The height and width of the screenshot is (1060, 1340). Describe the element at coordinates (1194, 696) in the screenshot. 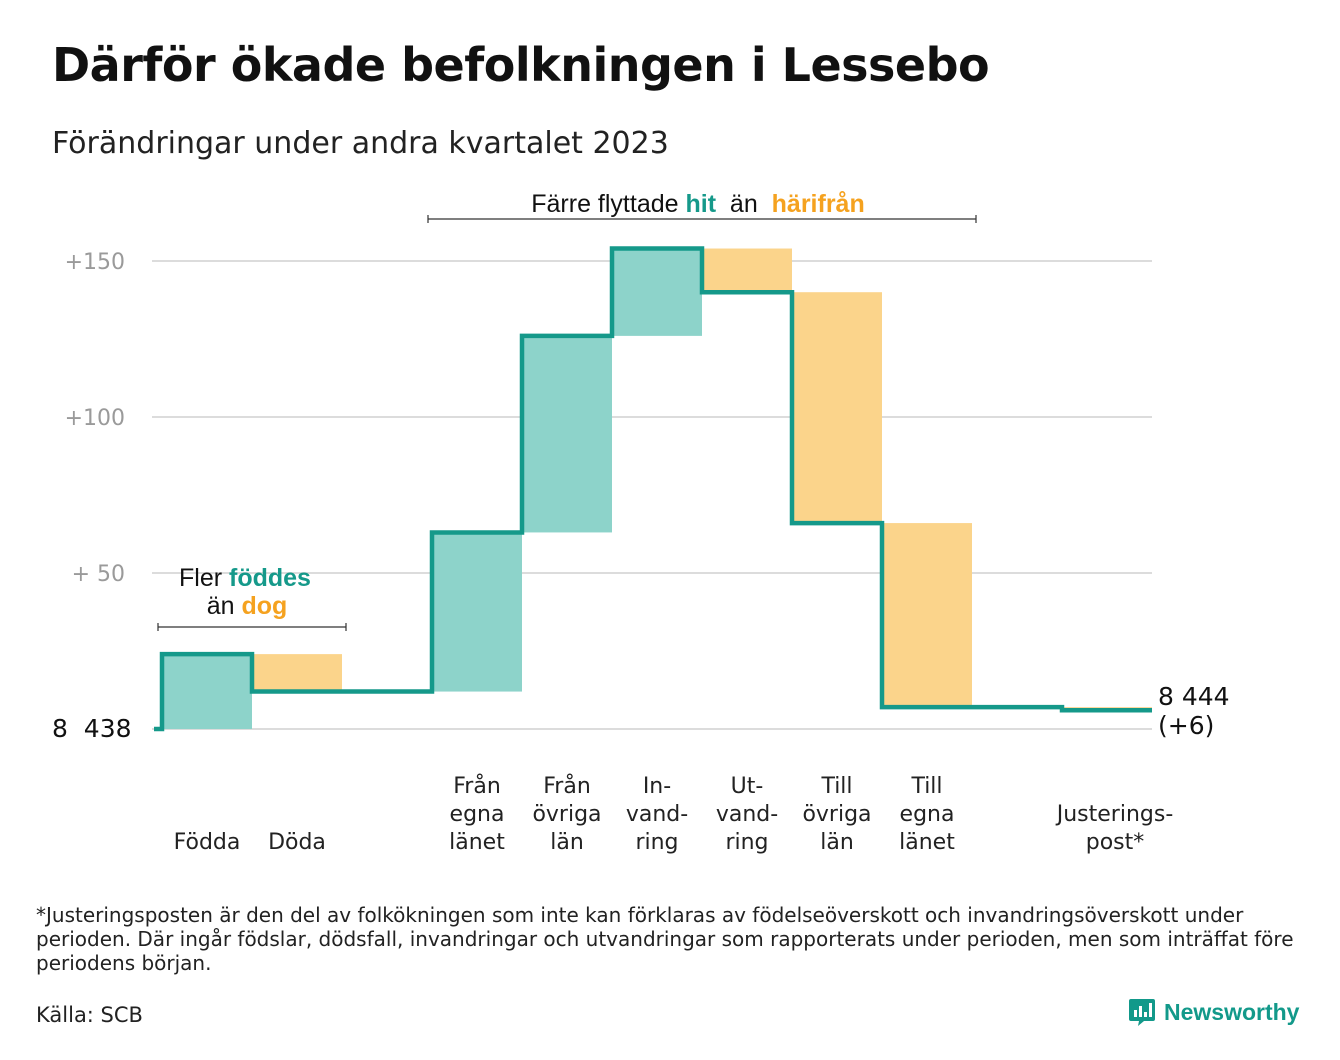

I see `end-value-label: 8 444` at that location.